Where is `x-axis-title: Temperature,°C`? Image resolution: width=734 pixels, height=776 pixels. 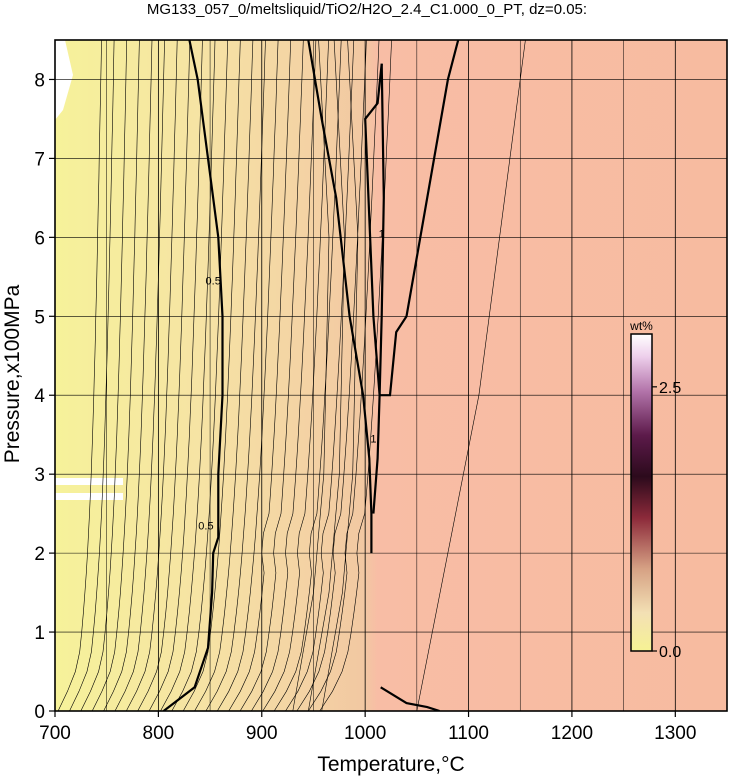 x-axis-title: Temperature,°C is located at coordinates (390, 764).